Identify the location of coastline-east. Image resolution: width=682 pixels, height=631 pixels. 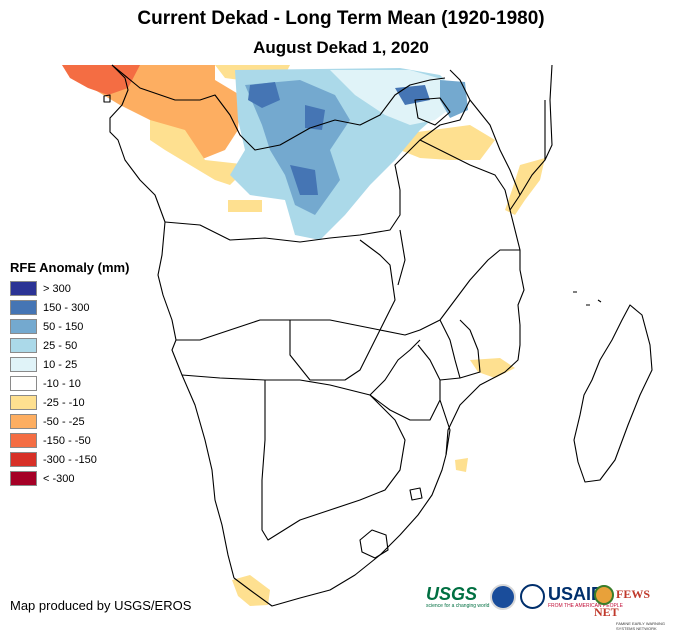
(499, 260).